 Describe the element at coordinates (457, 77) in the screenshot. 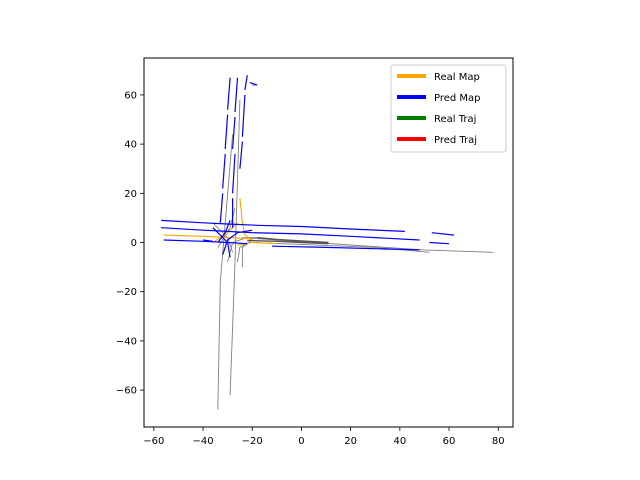

I see `legend-label-0: Real Map` at that location.